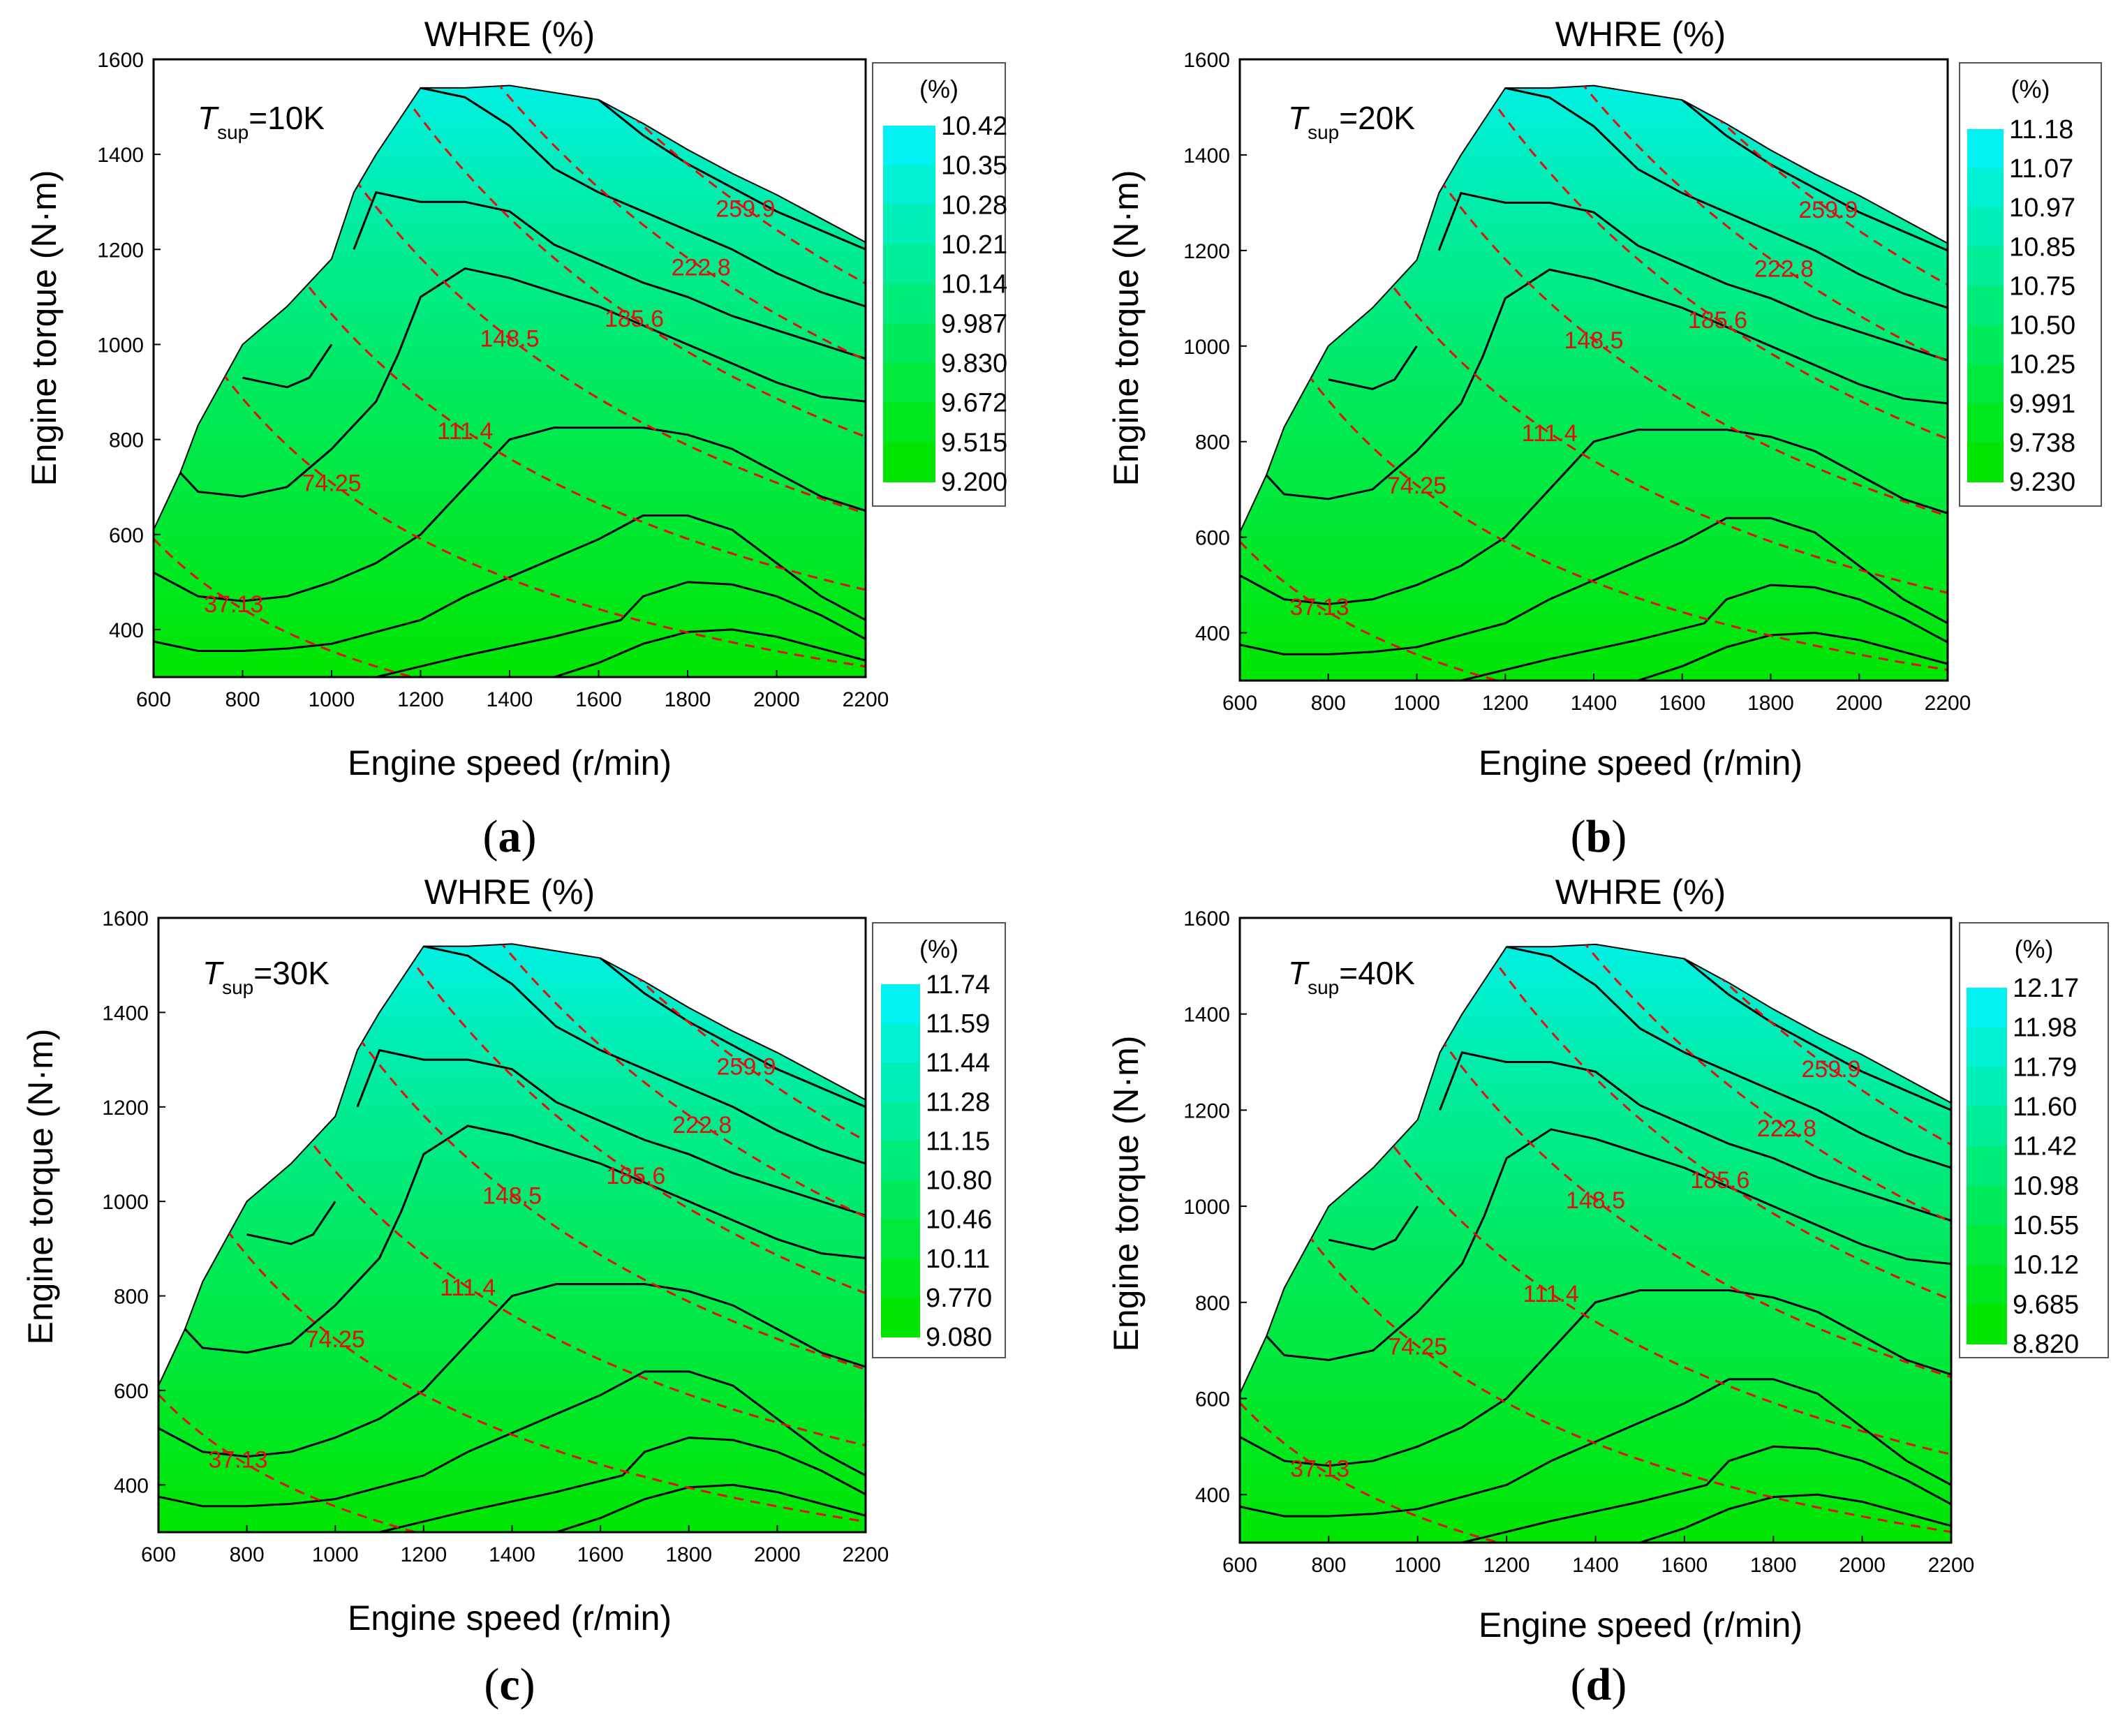  I want to click on condition-label: Tsup=30K, so click(266, 976).